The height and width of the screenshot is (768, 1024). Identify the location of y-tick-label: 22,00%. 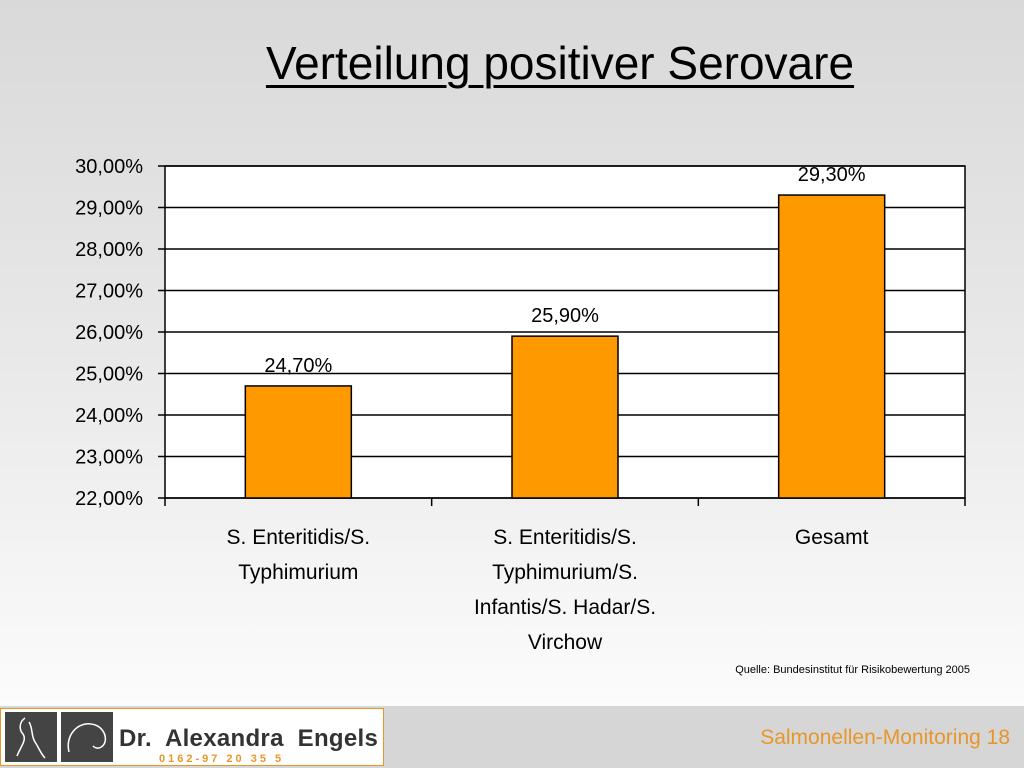
(109, 499).